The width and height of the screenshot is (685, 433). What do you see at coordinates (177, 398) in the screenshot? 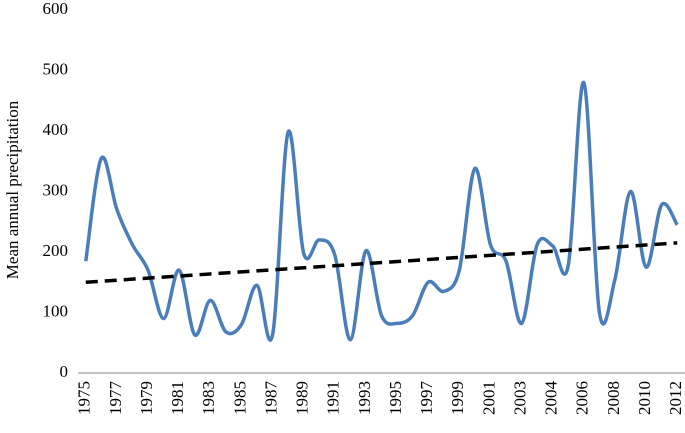
I see `x-tick-label: 1981` at bounding box center [177, 398].